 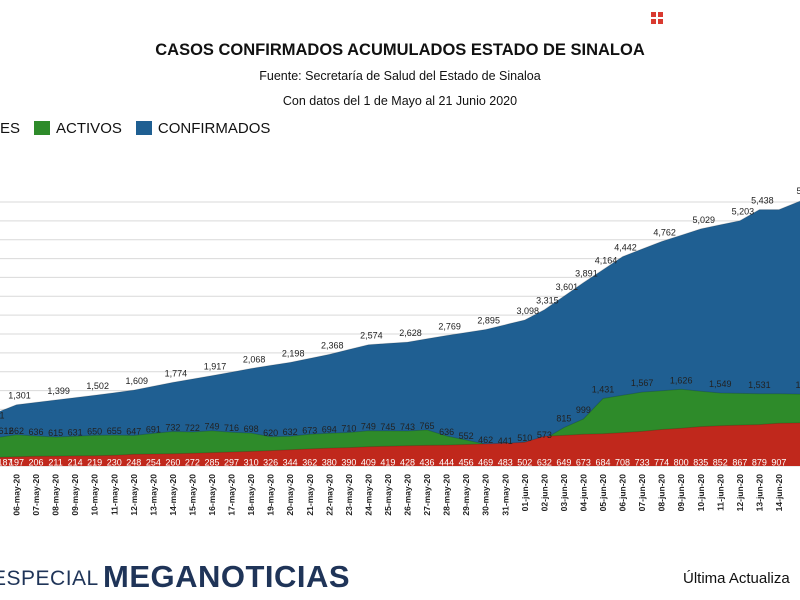 I want to click on x-tick-label: 19-may-20, so click(x=271, y=495).